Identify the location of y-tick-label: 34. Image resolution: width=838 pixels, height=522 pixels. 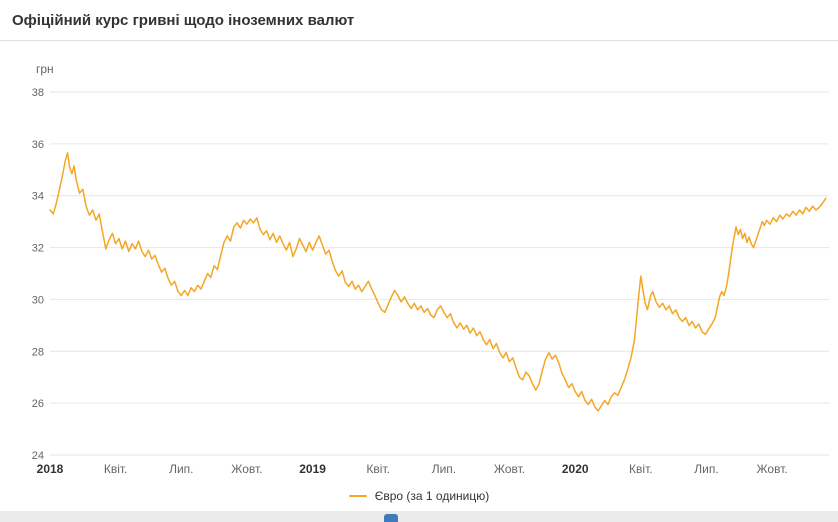
(38, 197).